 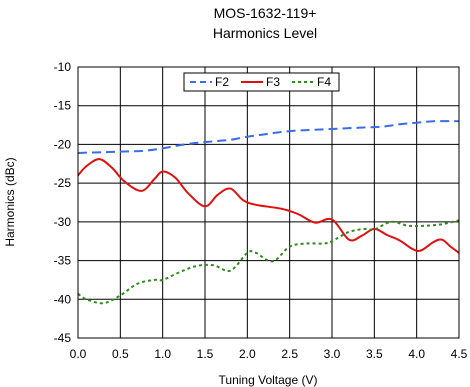 I want to click on y-tick-label: -40, so click(x=63, y=299).